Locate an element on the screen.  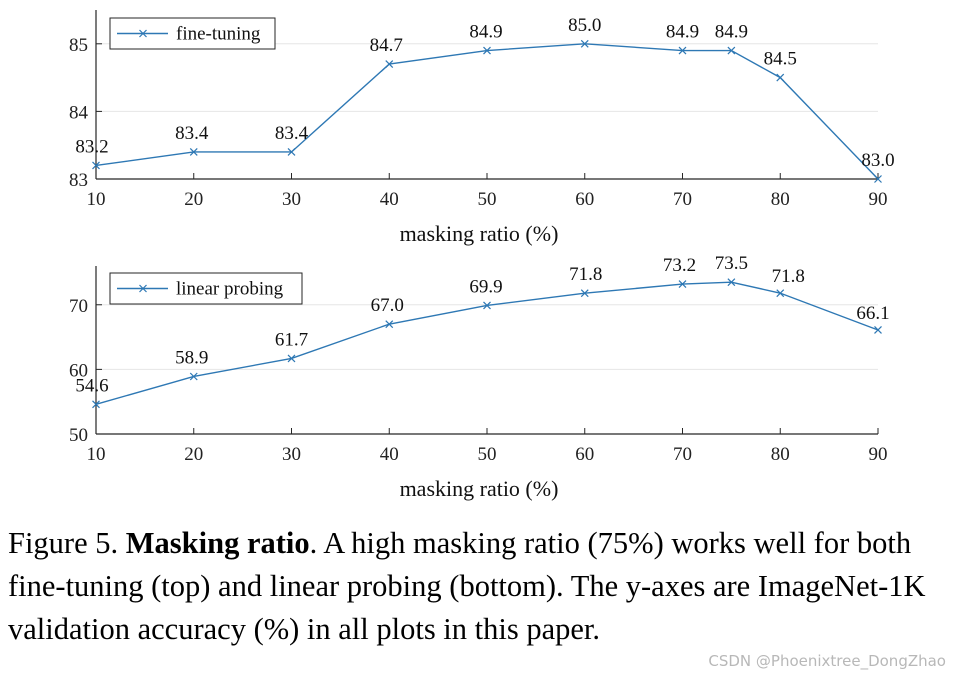
y-tick-label: 60 is located at coordinates (78, 370).